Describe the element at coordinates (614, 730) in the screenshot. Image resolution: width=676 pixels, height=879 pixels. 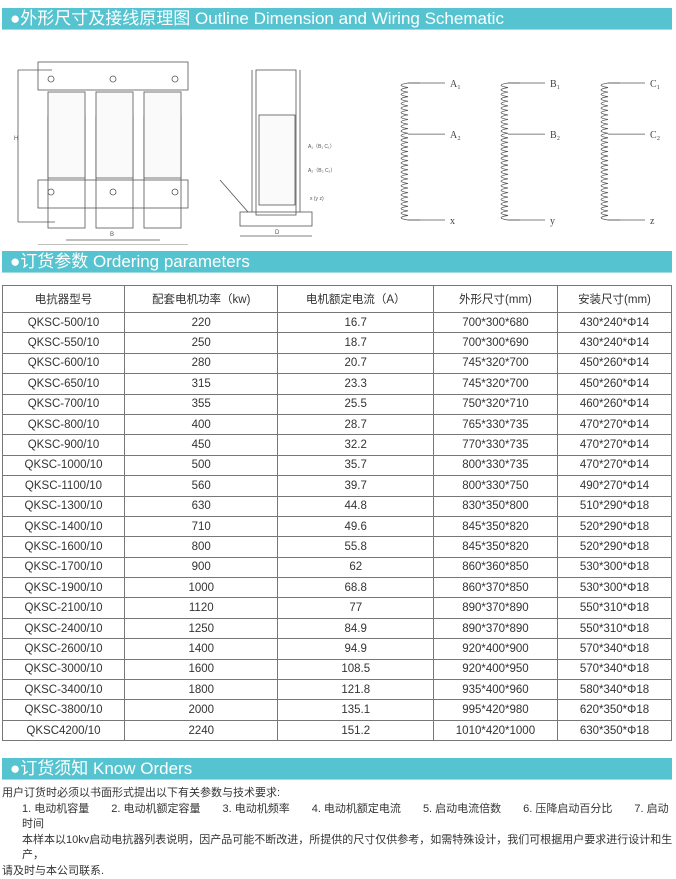
I see `table-cell: 630*350*Φ18` at that location.